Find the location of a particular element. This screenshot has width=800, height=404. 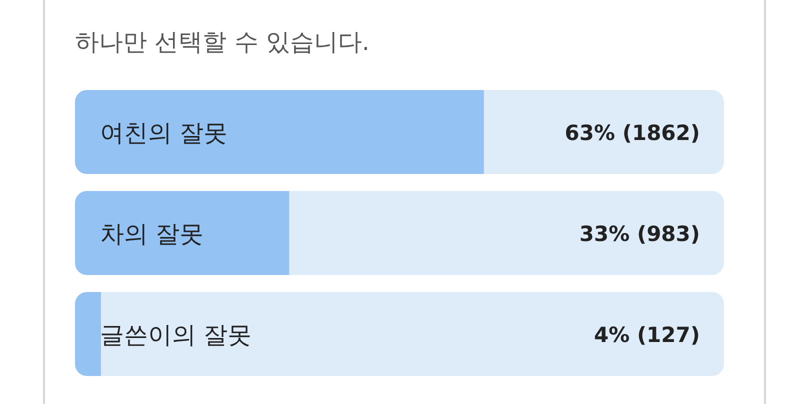

data-label: 4% (127) is located at coordinates (647, 335).